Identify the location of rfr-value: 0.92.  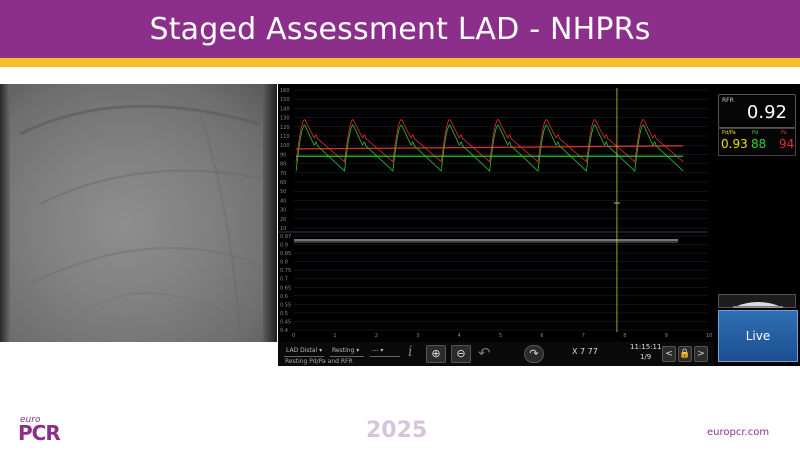
(766, 112).